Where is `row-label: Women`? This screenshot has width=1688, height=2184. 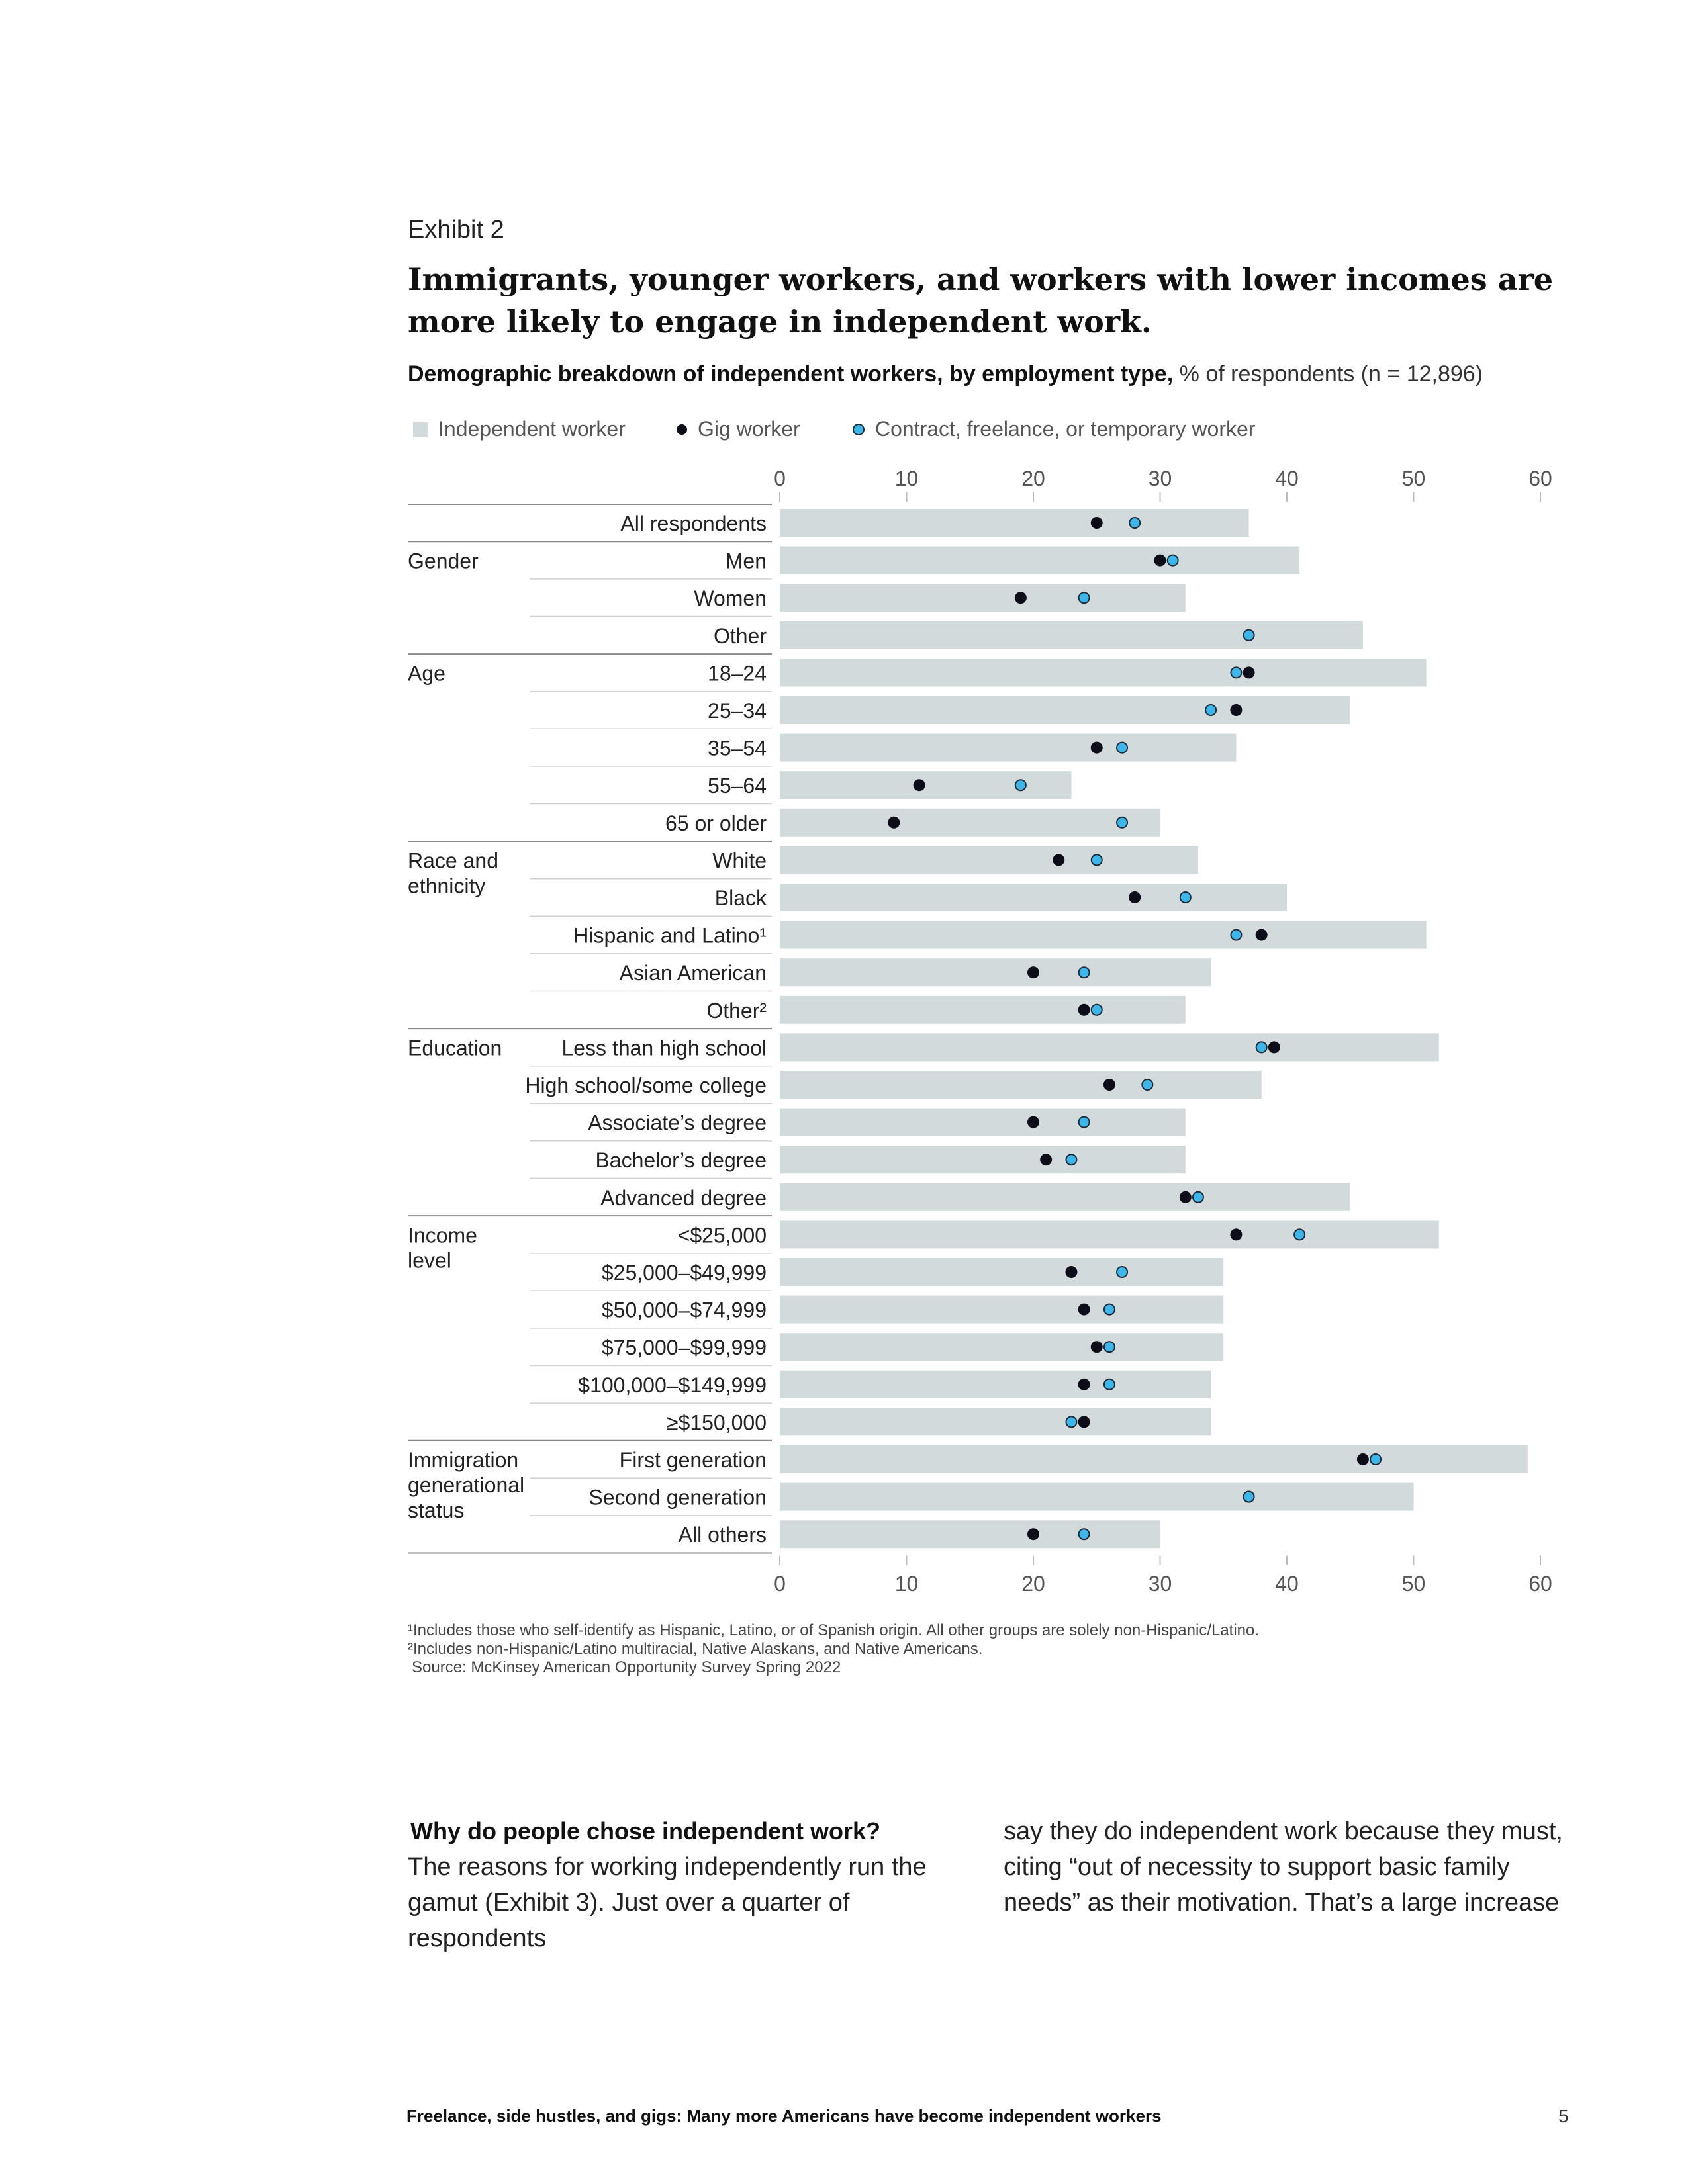 row-label: Women is located at coordinates (730, 598).